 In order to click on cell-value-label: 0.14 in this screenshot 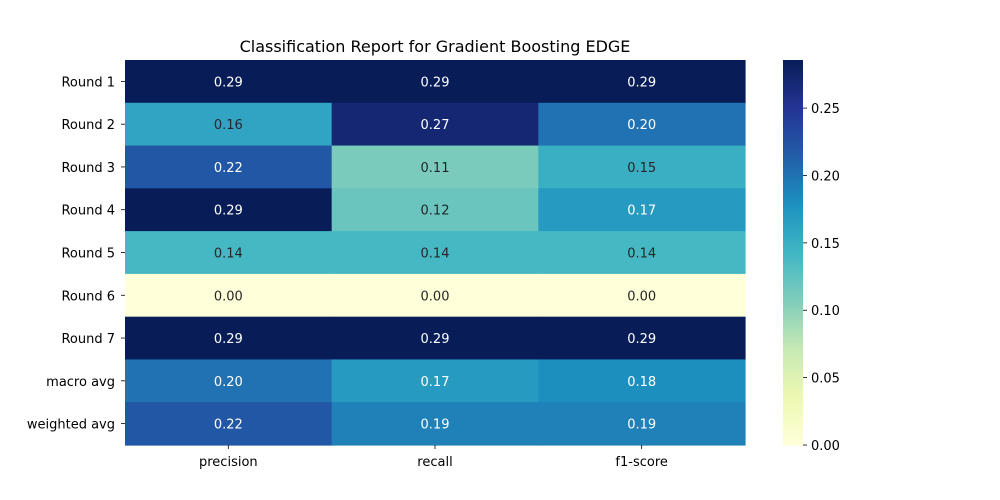, I will do `click(228, 254)`.